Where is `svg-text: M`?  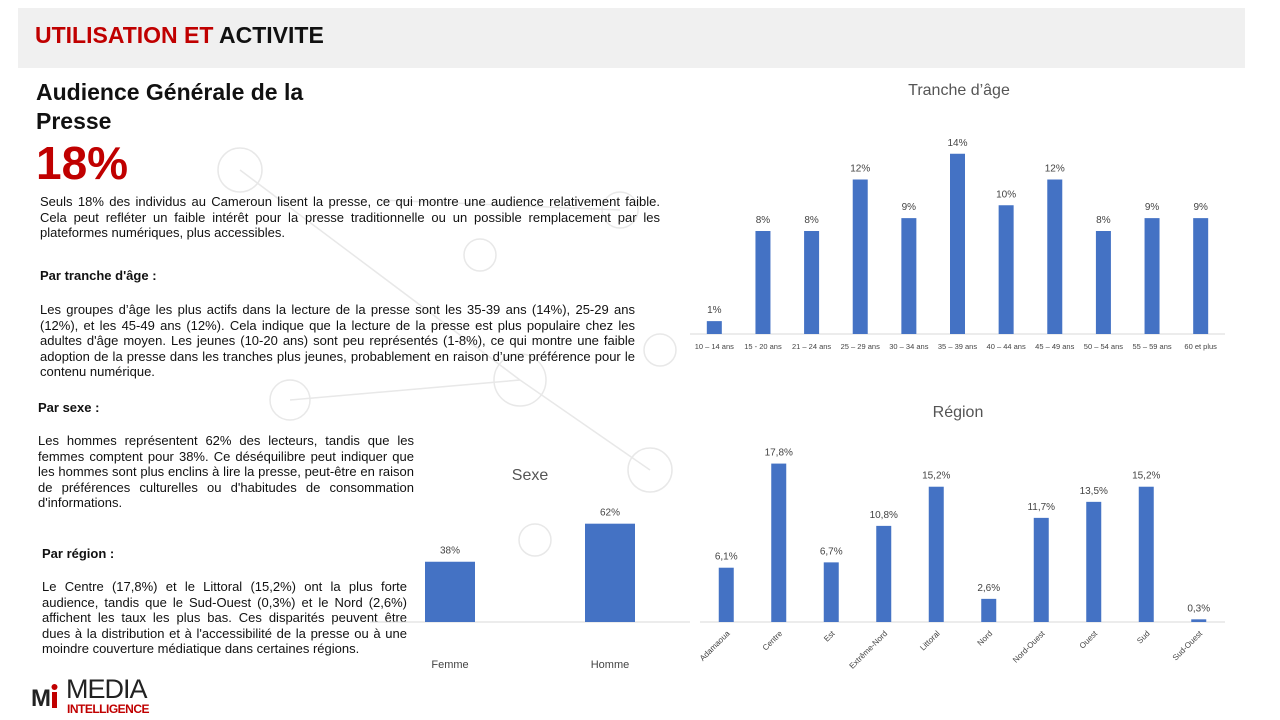
svg-text: M is located at coordinates (41, 698).